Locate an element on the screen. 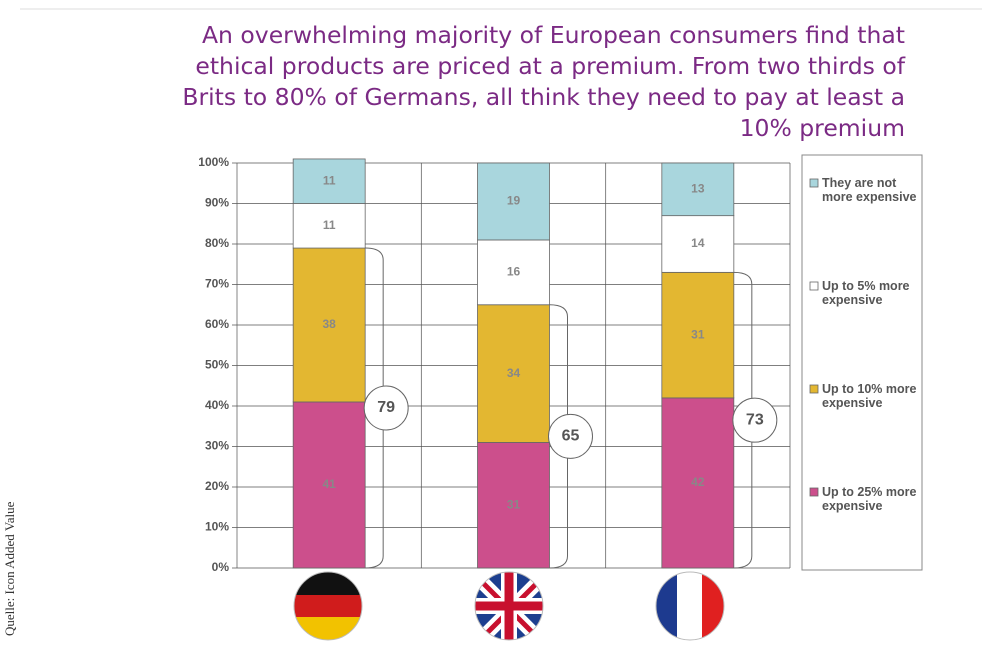  total-label: 65 is located at coordinates (571, 436).